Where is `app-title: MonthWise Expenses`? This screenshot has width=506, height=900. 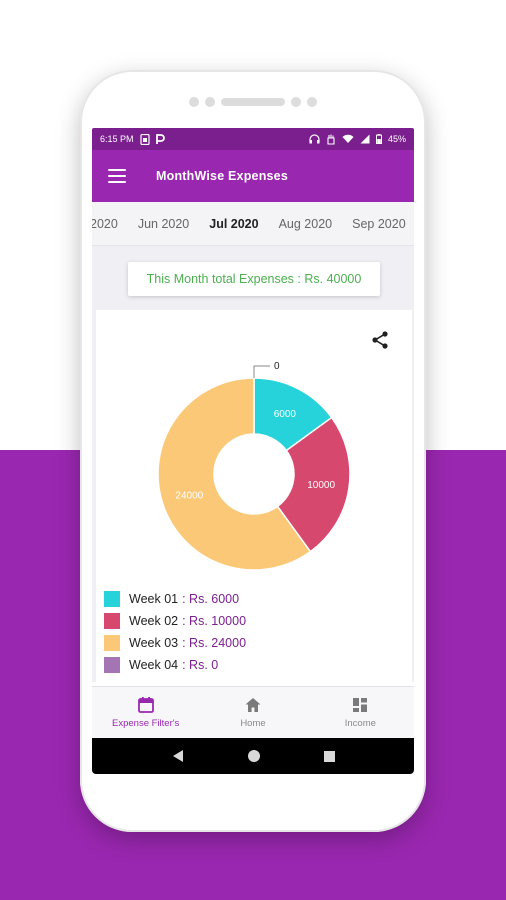 app-title: MonthWise Expenses is located at coordinates (222, 176).